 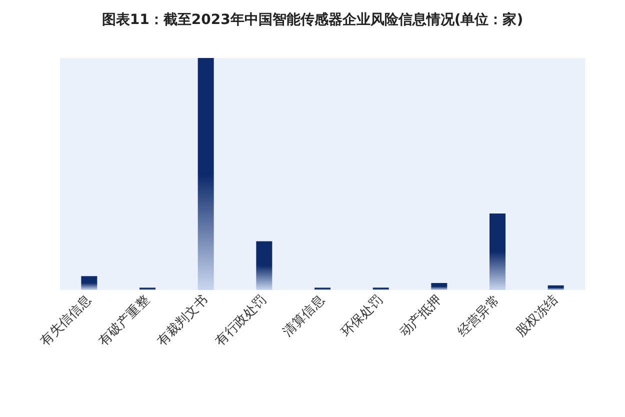 What do you see at coordinates (241, 321) in the screenshot?
I see `x-tick-label: 有行政处罚` at bounding box center [241, 321].